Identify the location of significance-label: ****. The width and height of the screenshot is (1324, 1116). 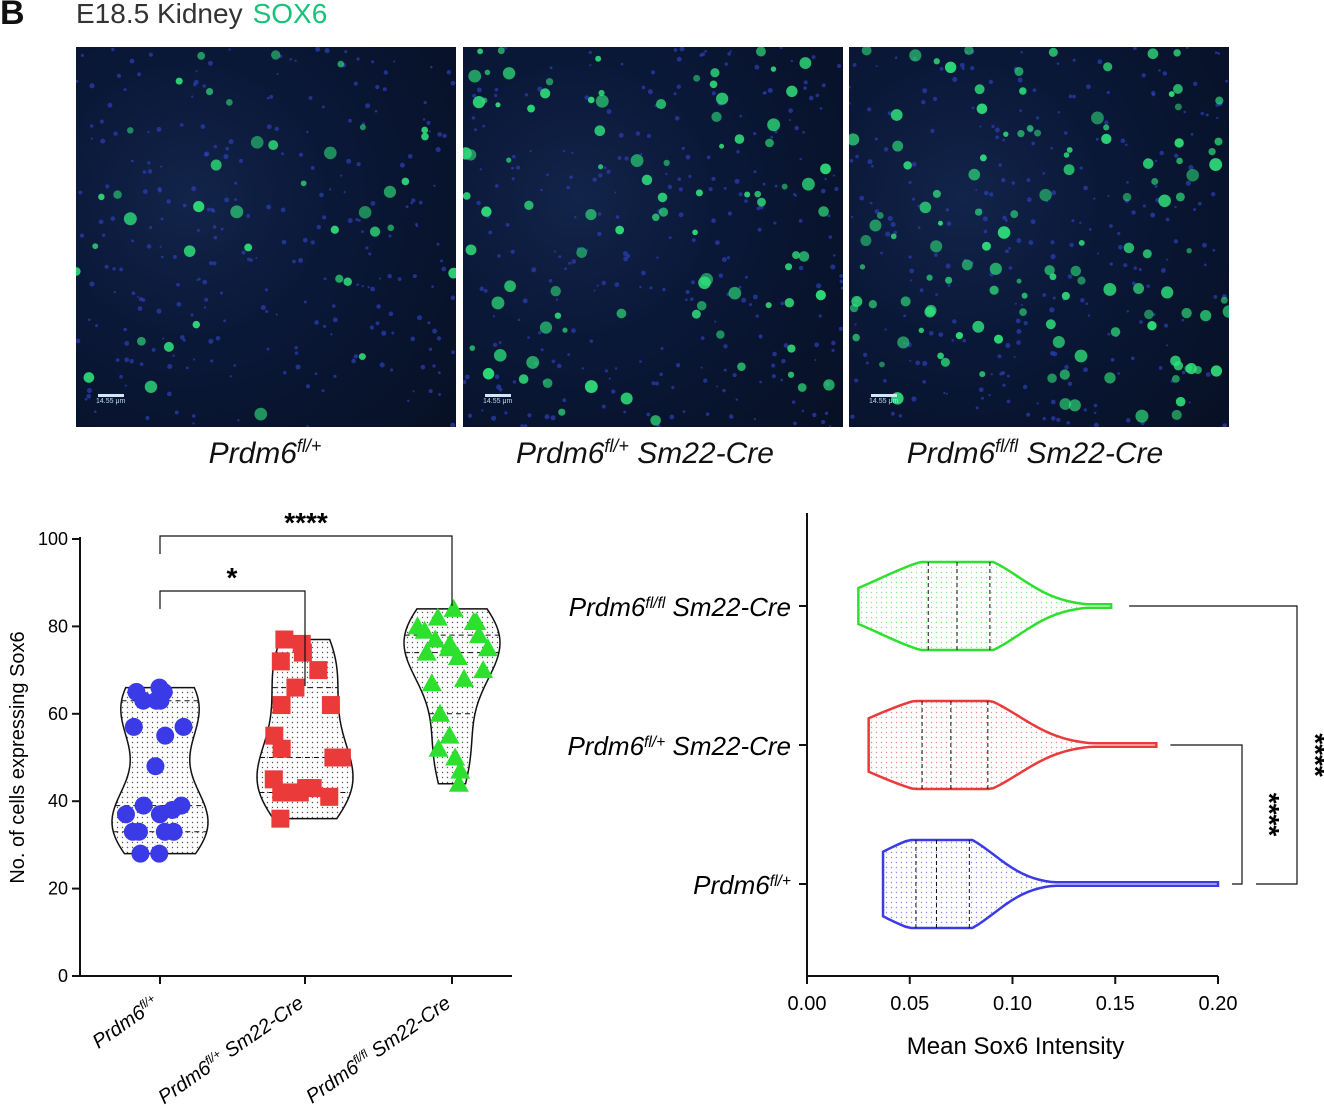
(306, 522).